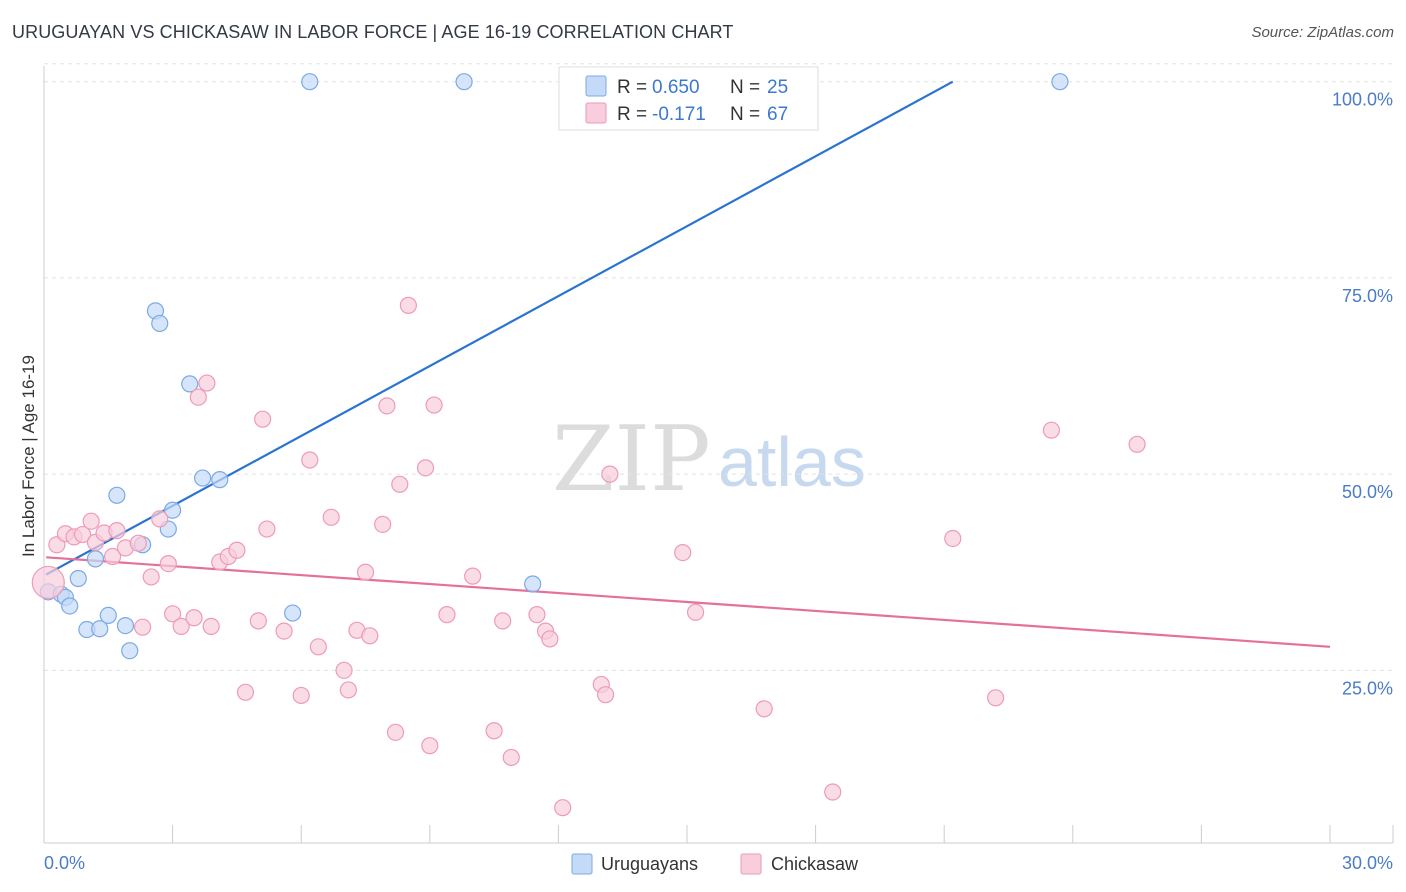  Describe the element at coordinates (596, 86) in the screenshot. I see `legend-swatch-uruguayans` at that location.